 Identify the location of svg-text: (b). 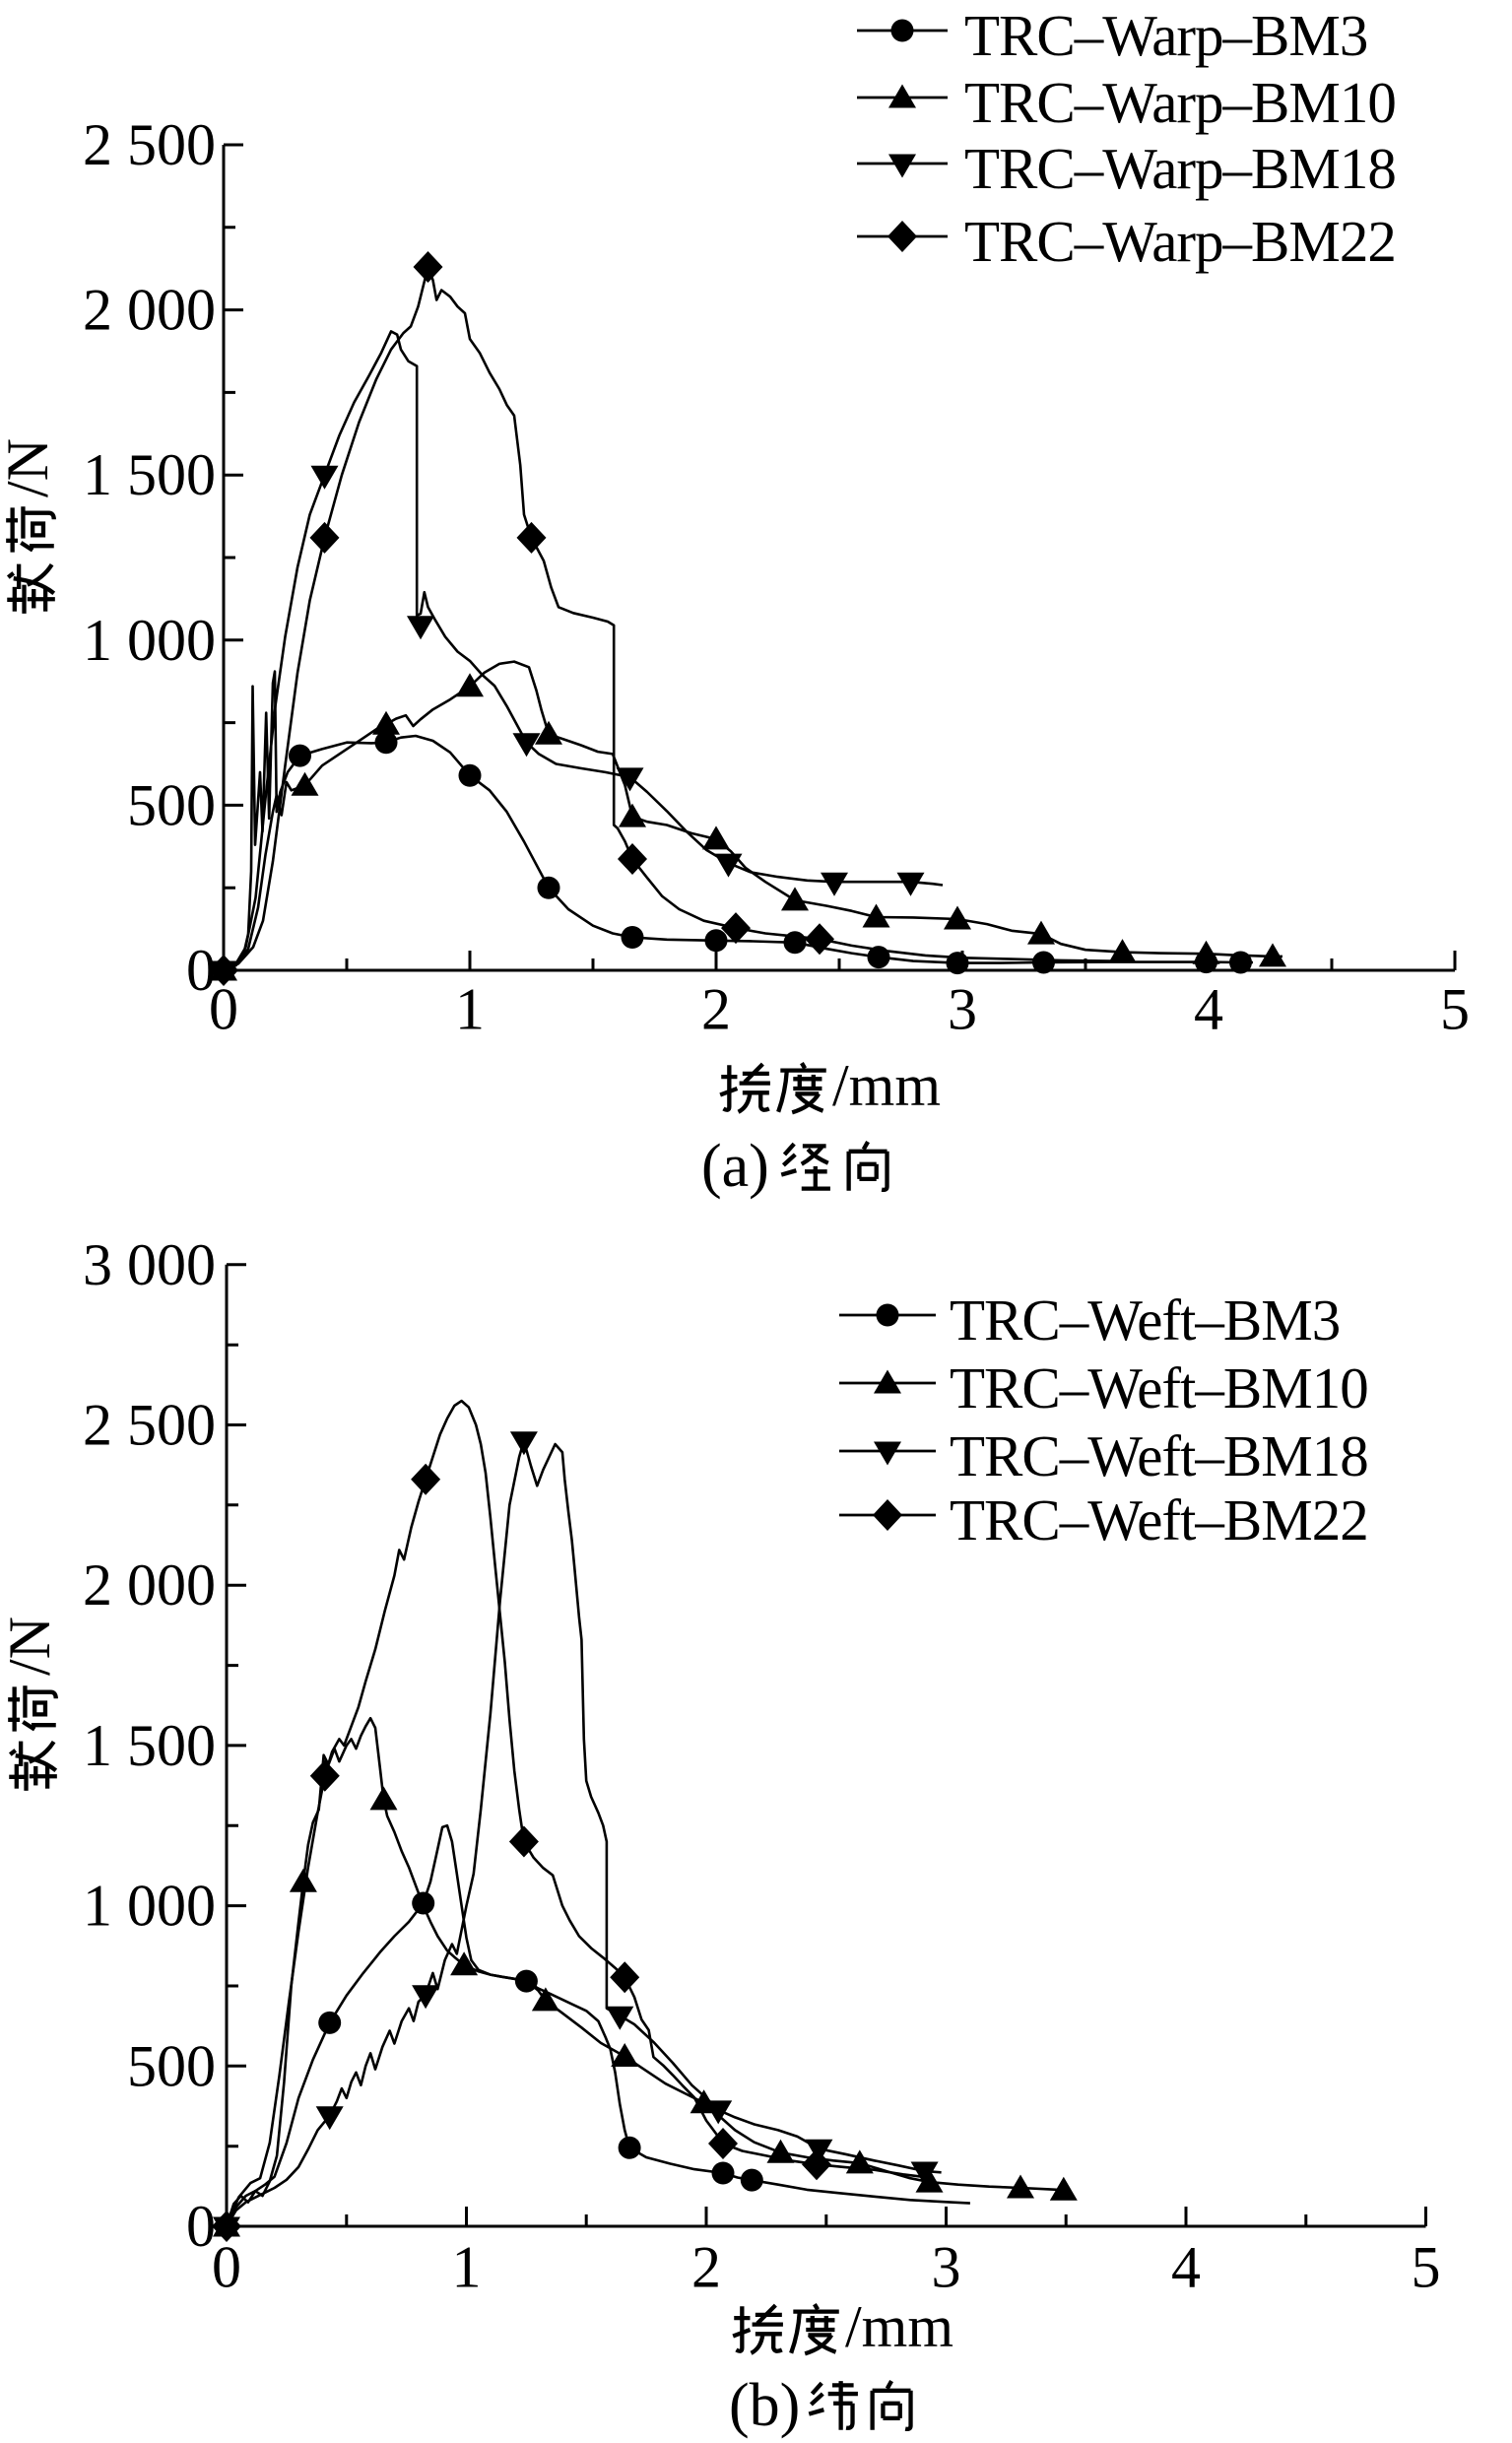
(764, 2405).